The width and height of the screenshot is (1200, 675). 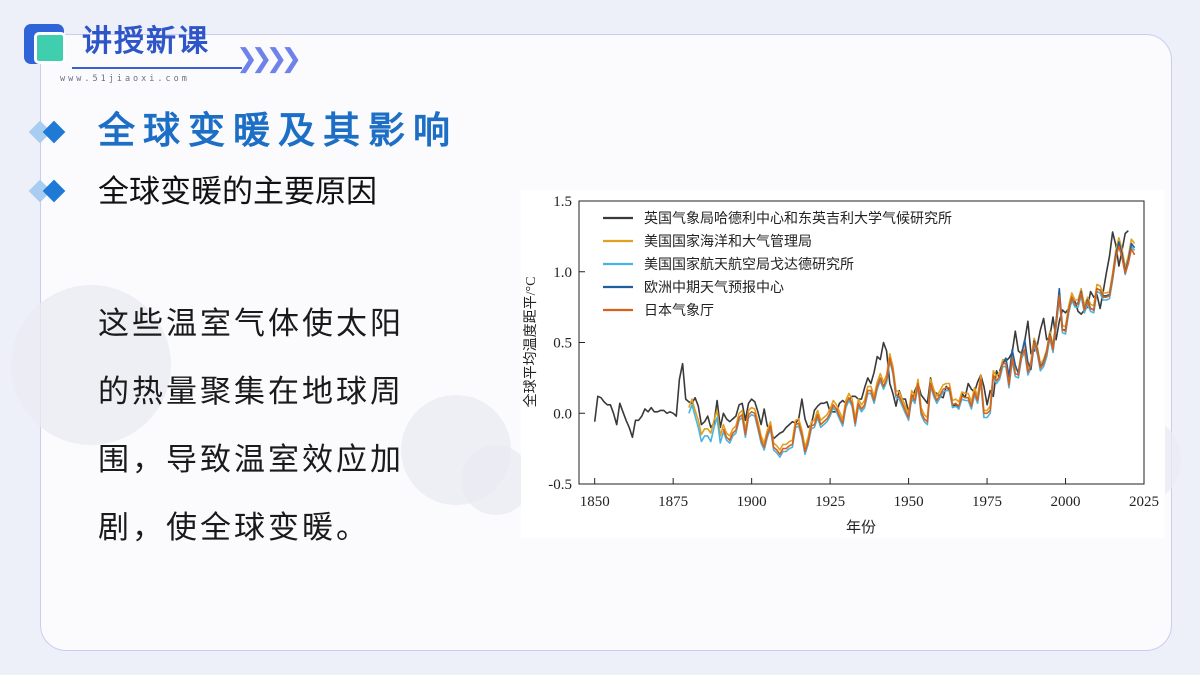 I want to click on section-title: 讲授新课, so click(x=146, y=41).